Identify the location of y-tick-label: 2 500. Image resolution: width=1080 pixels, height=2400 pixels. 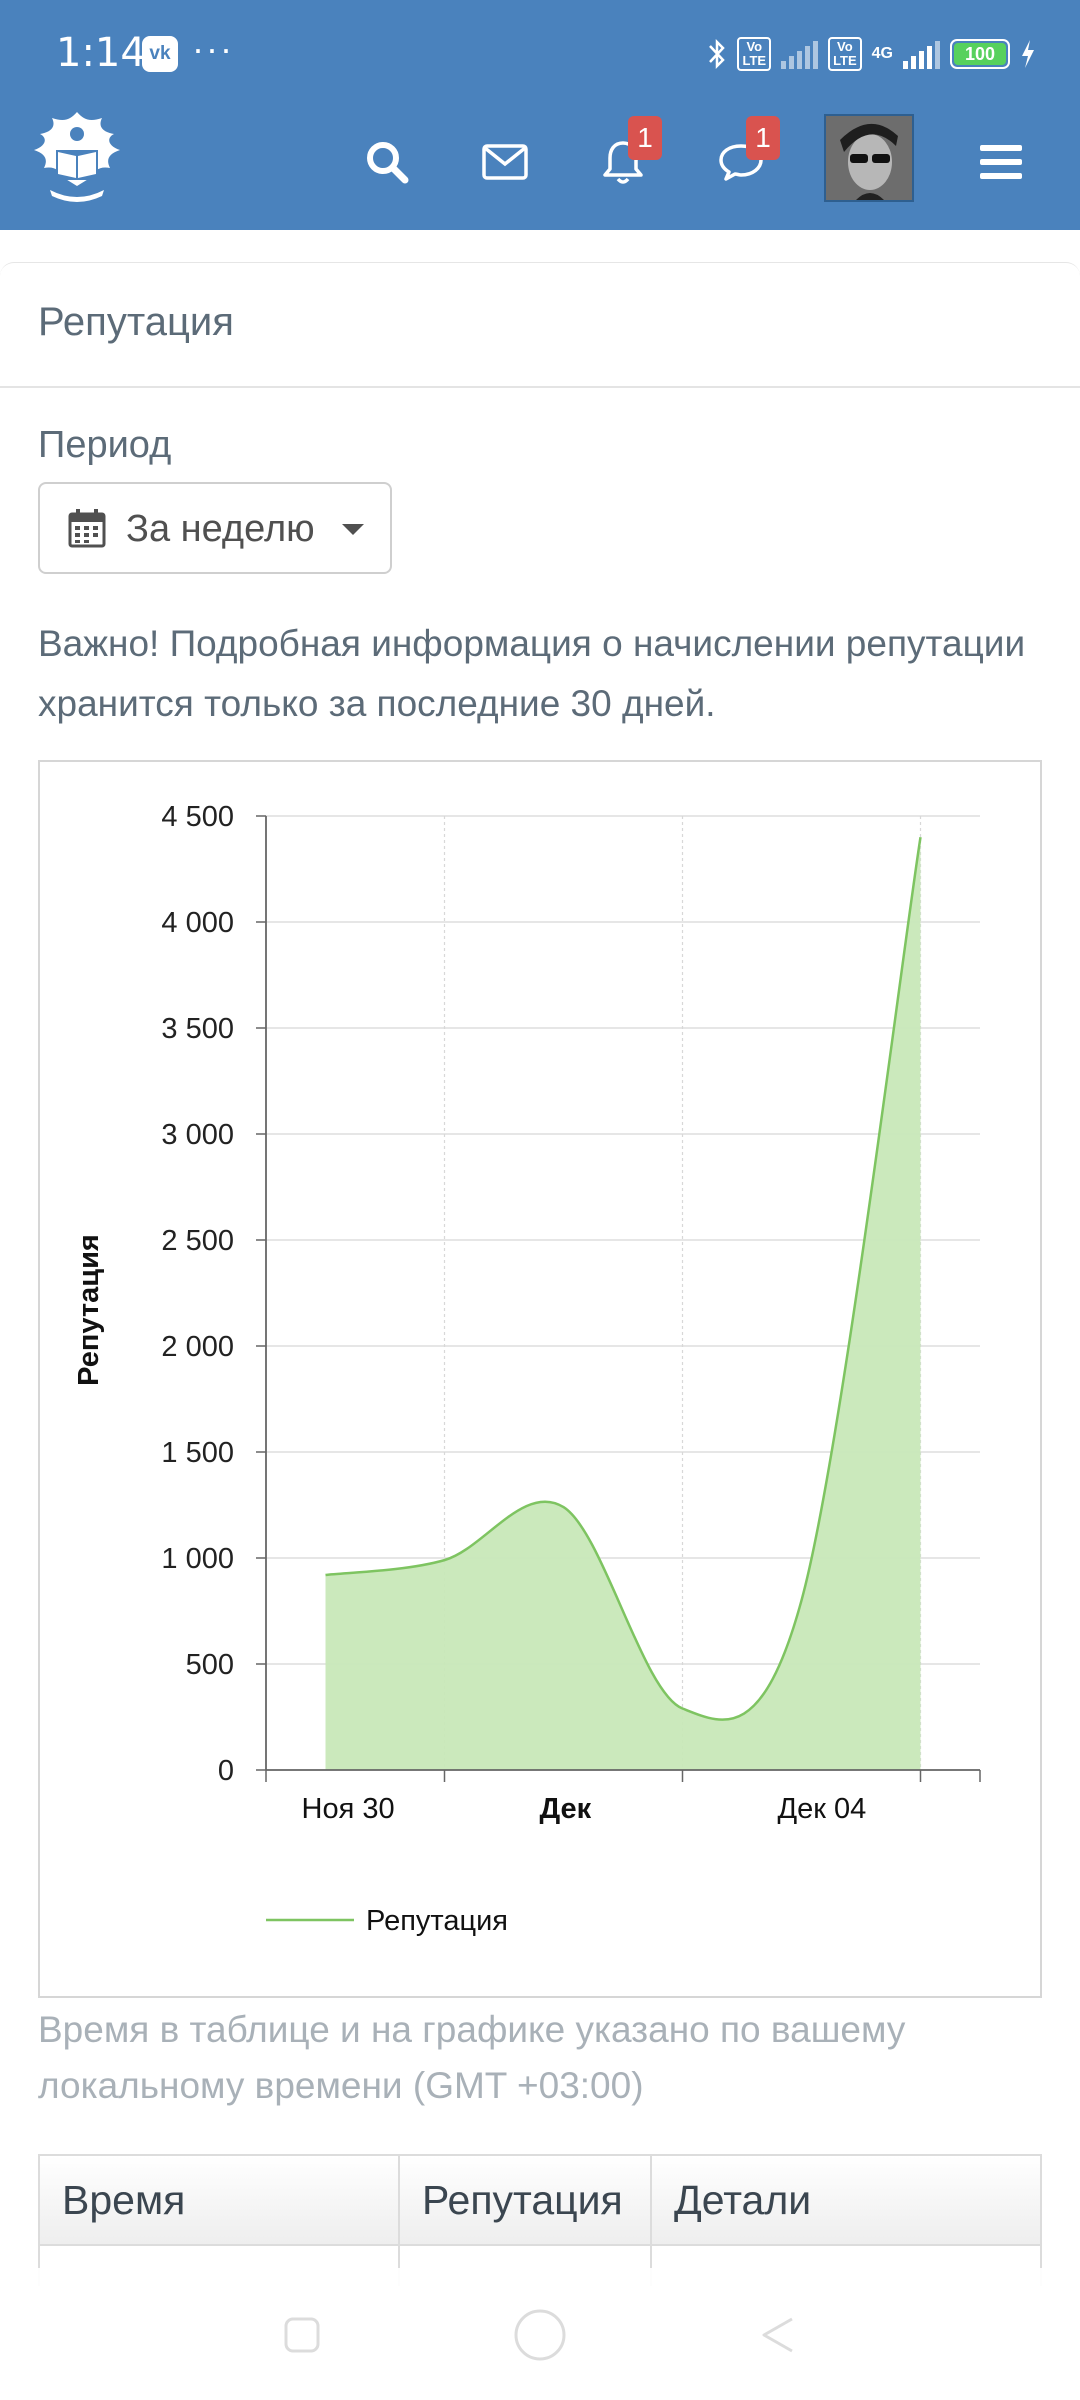
(197, 1241).